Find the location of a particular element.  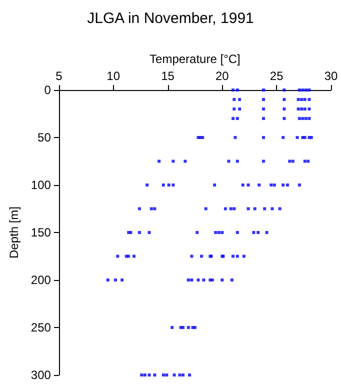

y-tick-label: 250 is located at coordinates (41, 327).